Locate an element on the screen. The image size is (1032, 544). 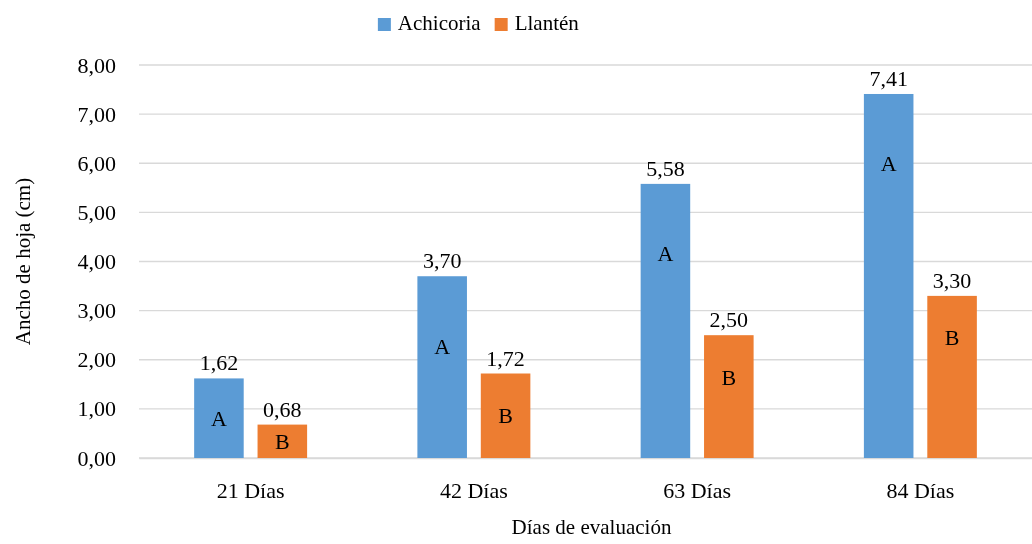
data-label: 1,62 is located at coordinates (219, 363).